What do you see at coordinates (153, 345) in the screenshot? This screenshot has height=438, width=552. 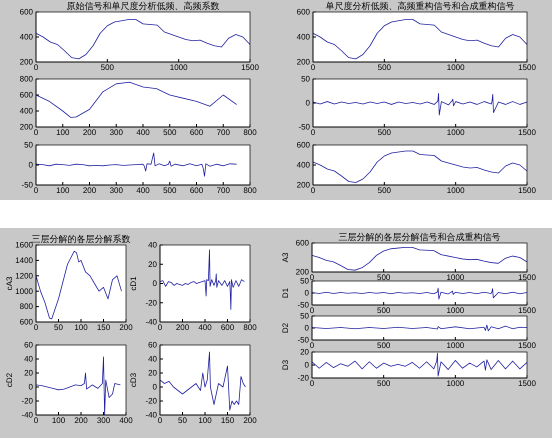 I see `y-tick-label: 60` at bounding box center [153, 345].